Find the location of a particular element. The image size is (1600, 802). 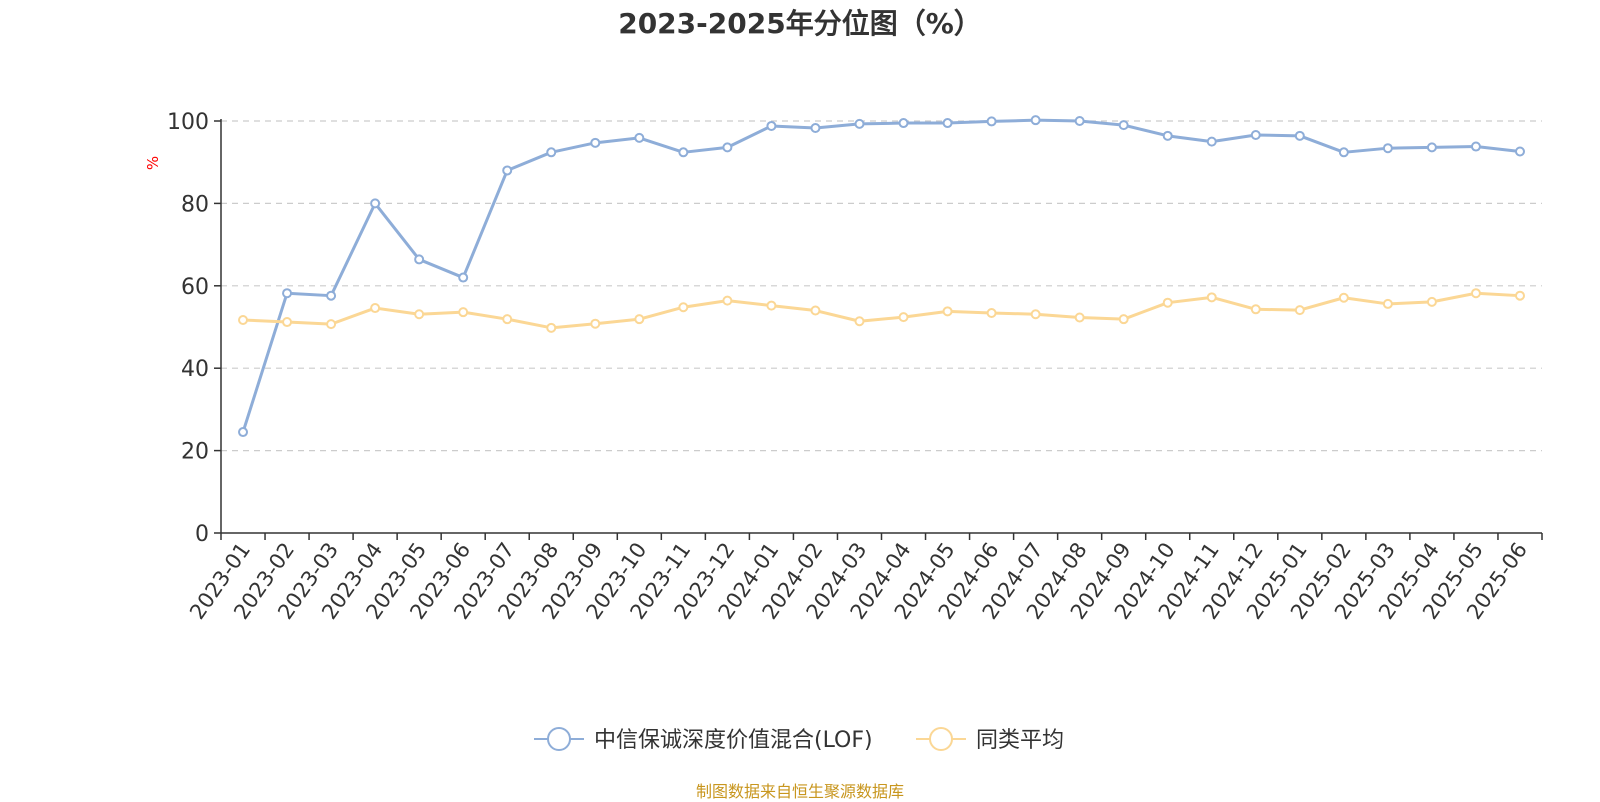

y-tick-label: 40 is located at coordinates (195, 369).